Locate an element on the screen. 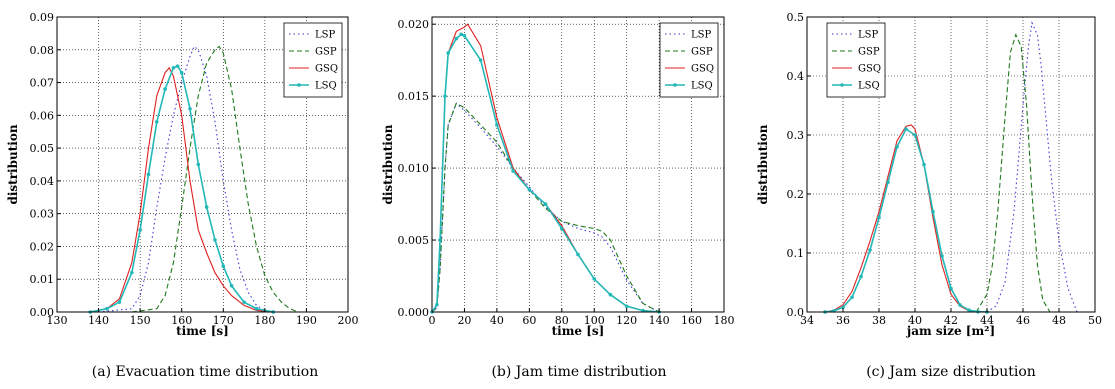 This screenshot has height=389, width=1115. x-tick-label: 38 is located at coordinates (879, 320).